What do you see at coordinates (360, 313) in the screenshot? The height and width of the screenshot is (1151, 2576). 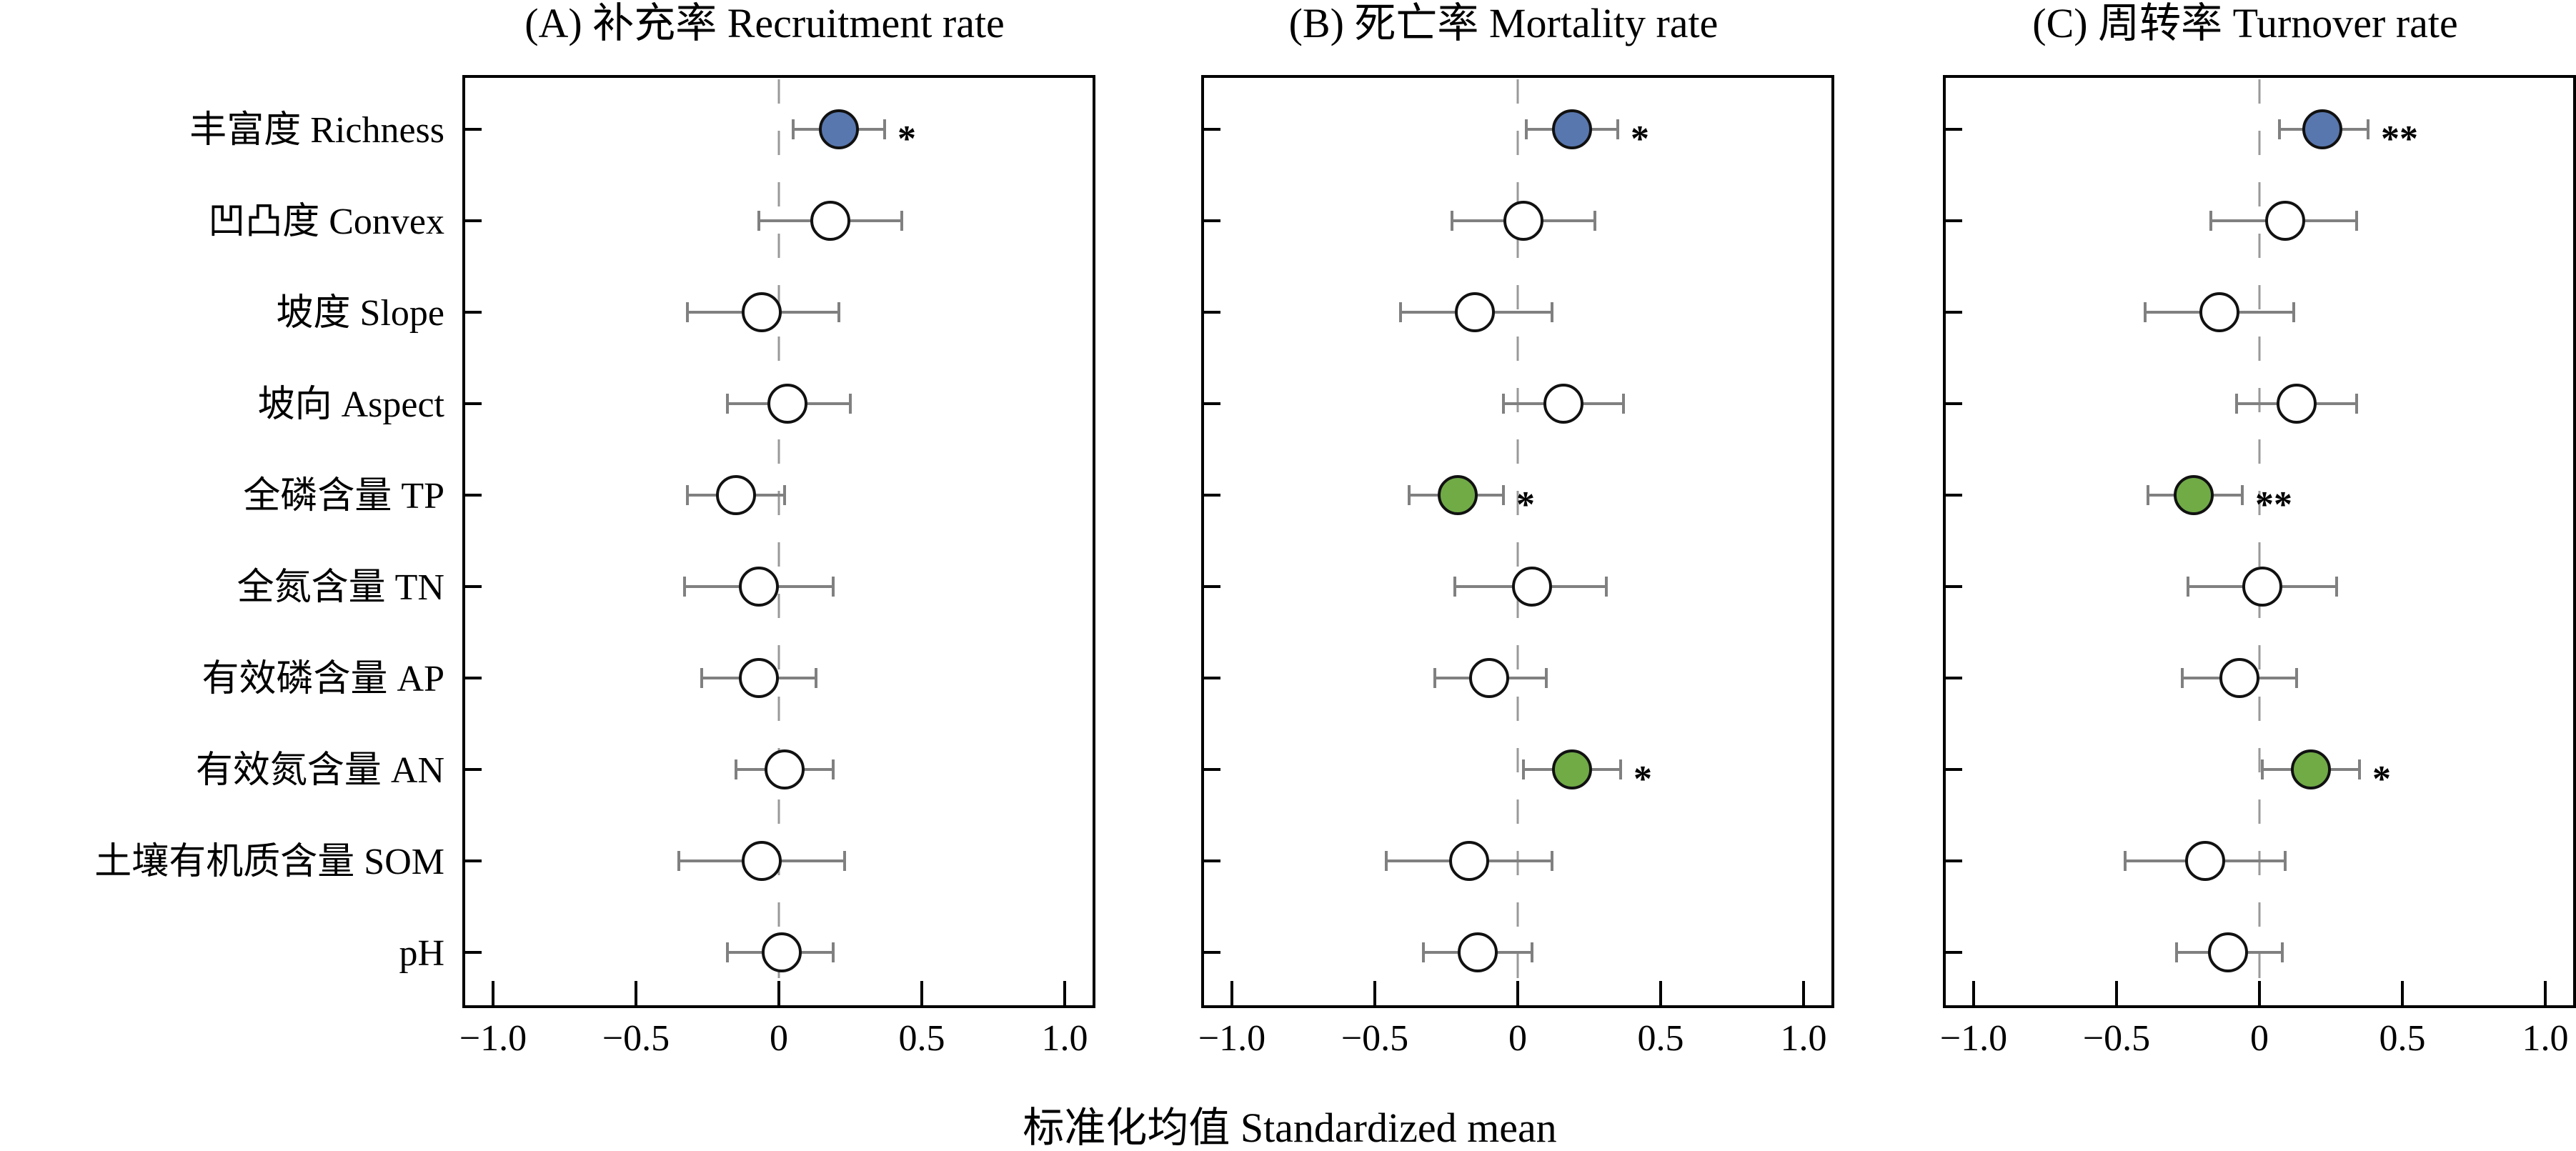 I see `y-category-label: 坡度 Slope` at bounding box center [360, 313].